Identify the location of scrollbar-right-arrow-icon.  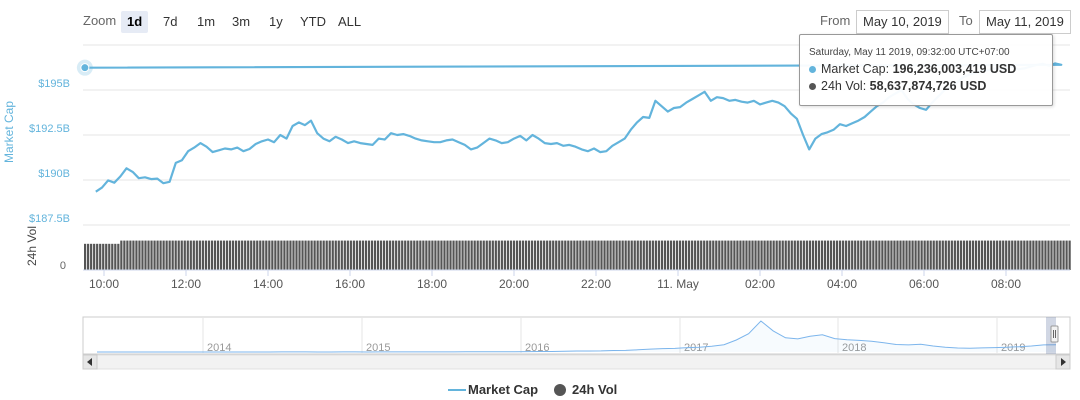
(1063, 362).